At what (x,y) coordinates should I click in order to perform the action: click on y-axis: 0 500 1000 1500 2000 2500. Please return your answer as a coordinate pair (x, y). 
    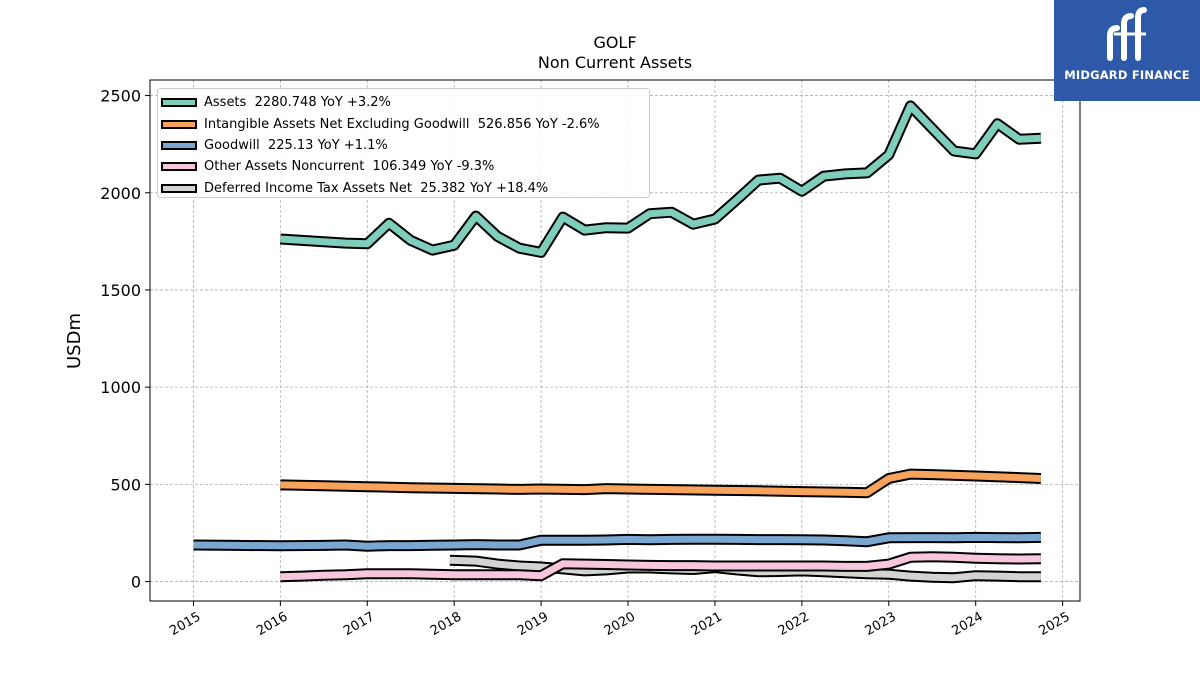
    Looking at the image, I should click on (125, 339).